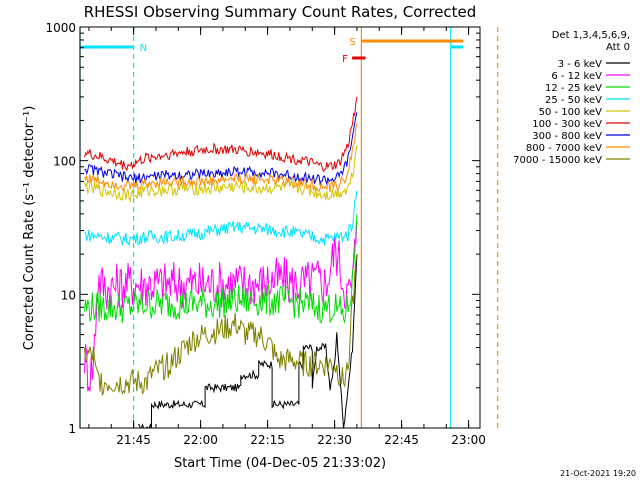 This screenshot has height=484, width=640. Describe the element at coordinates (334, 440) in the screenshot. I see `x-tick-label: 22:30` at that location.